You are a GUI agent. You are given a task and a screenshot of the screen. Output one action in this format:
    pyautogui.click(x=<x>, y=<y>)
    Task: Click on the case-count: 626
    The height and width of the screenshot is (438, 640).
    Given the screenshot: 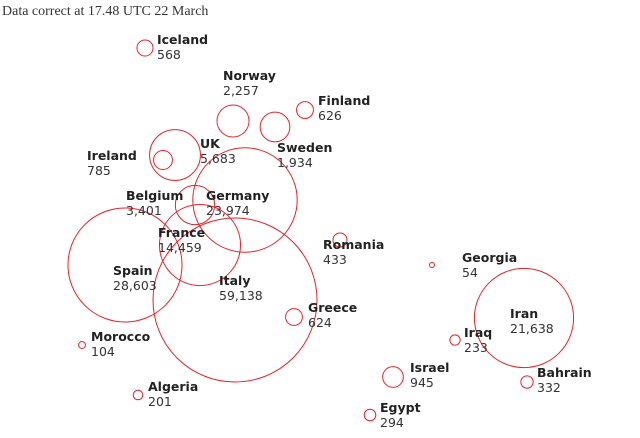 What is the action you would take?
    pyautogui.click(x=330, y=115)
    